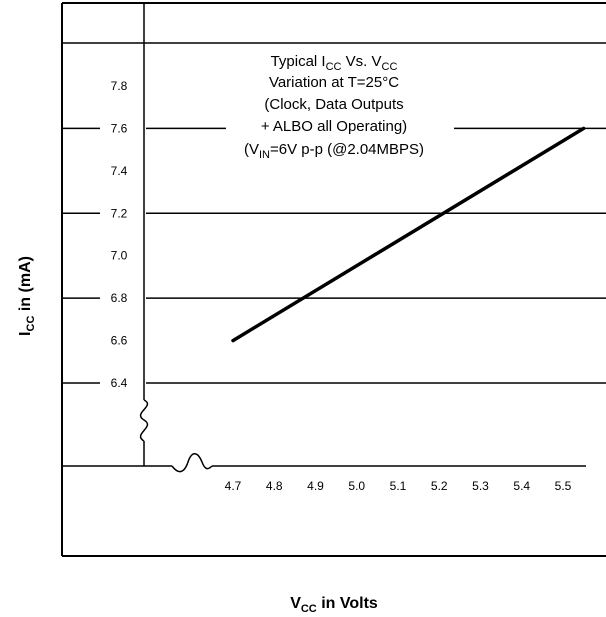 The width and height of the screenshot is (606, 617). Describe the element at coordinates (356, 486) in the screenshot. I see `x-tick-label: 5.0` at that location.